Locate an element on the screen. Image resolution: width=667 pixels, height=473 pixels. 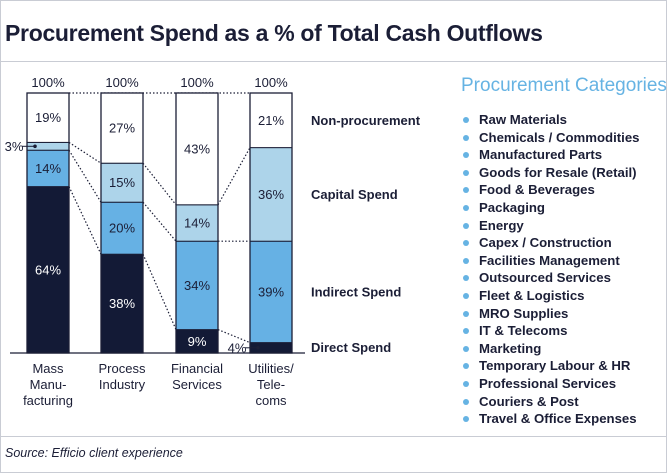
category-item: Professional Services is located at coordinates (551, 384).